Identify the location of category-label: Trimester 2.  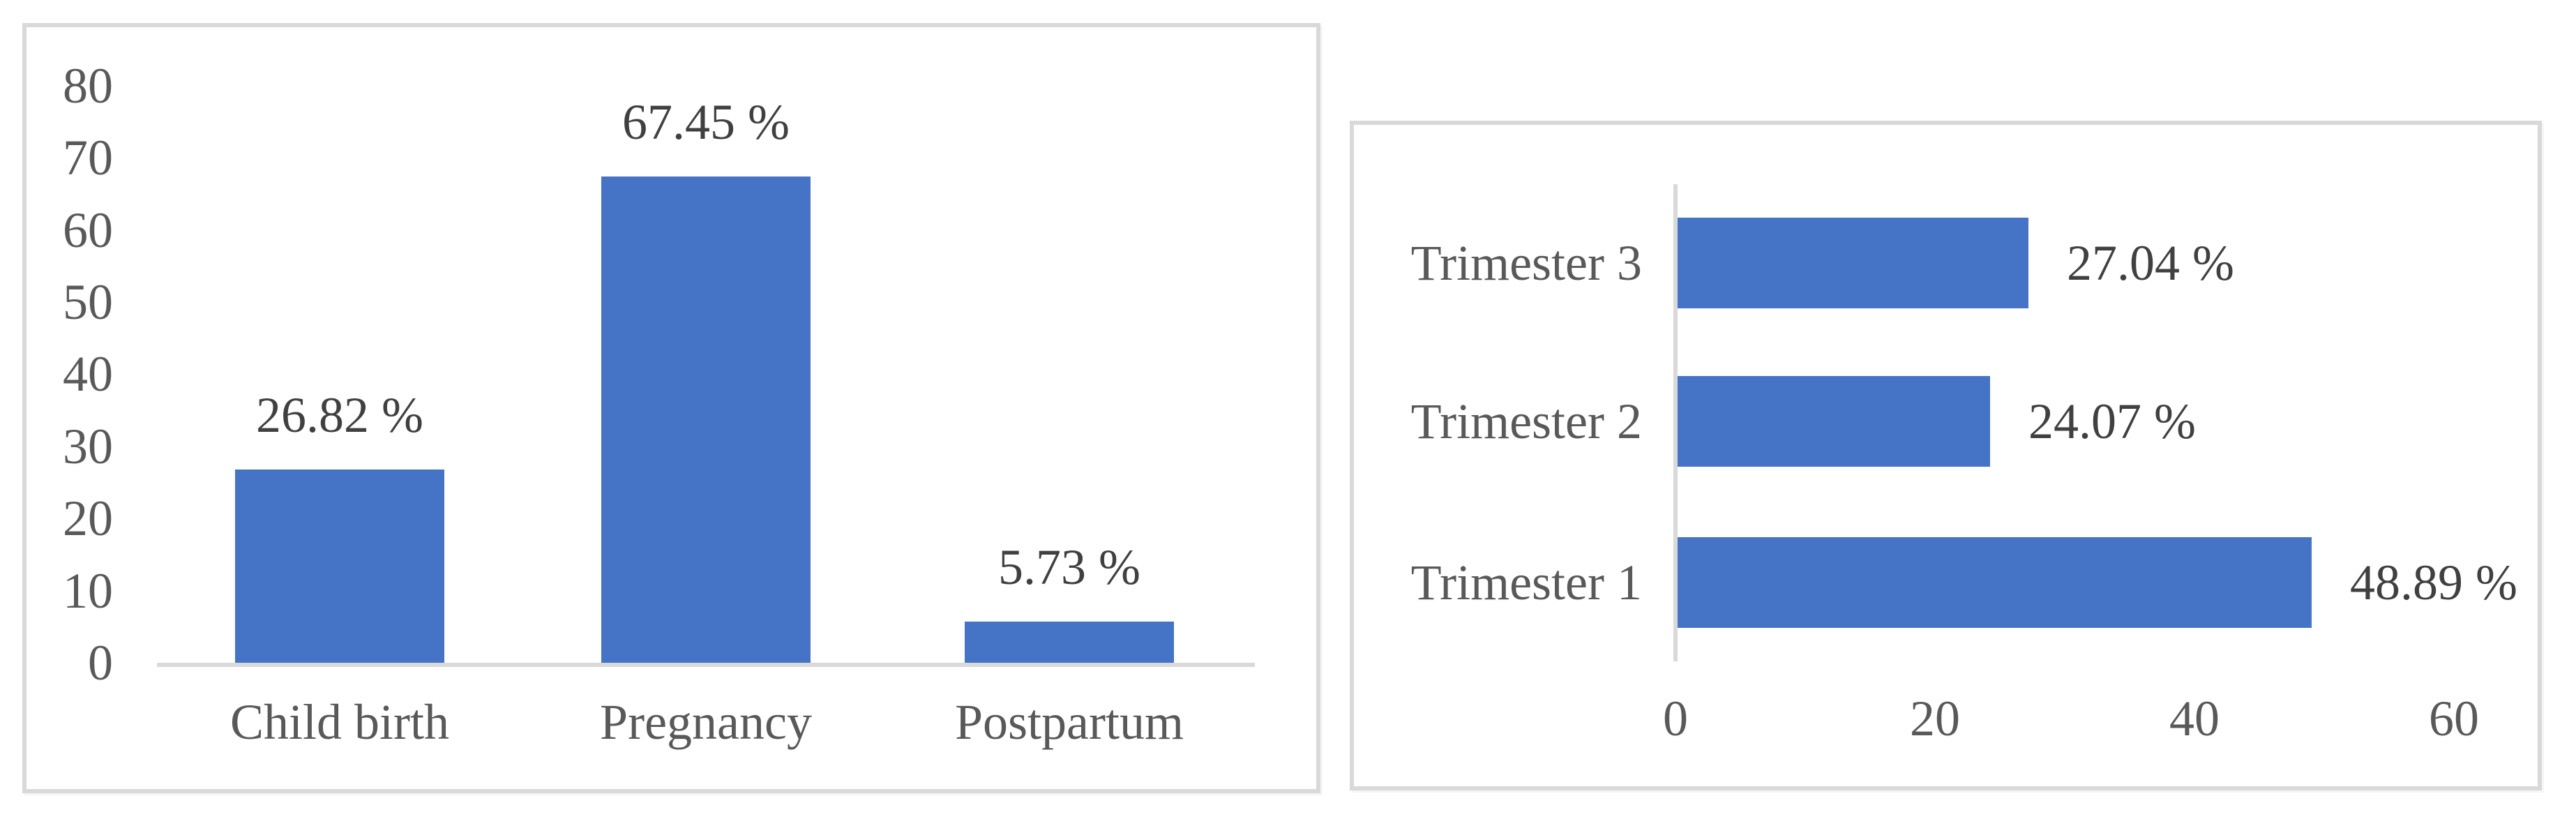
(1526, 421).